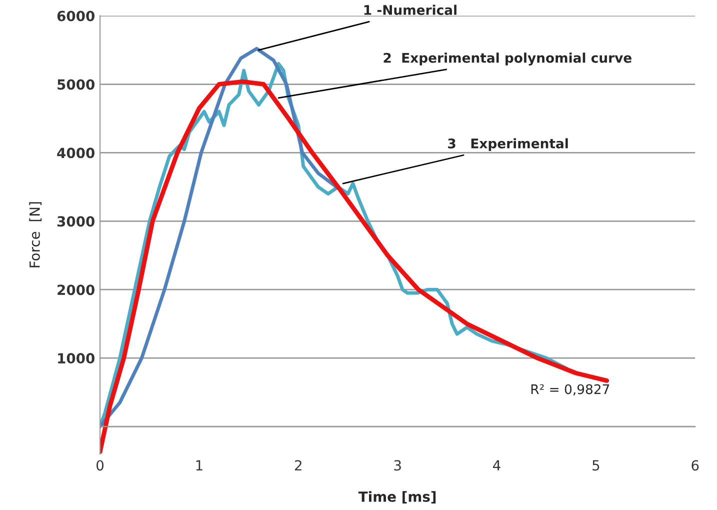  I want to click on x-tick-label: 0, so click(100, 465).